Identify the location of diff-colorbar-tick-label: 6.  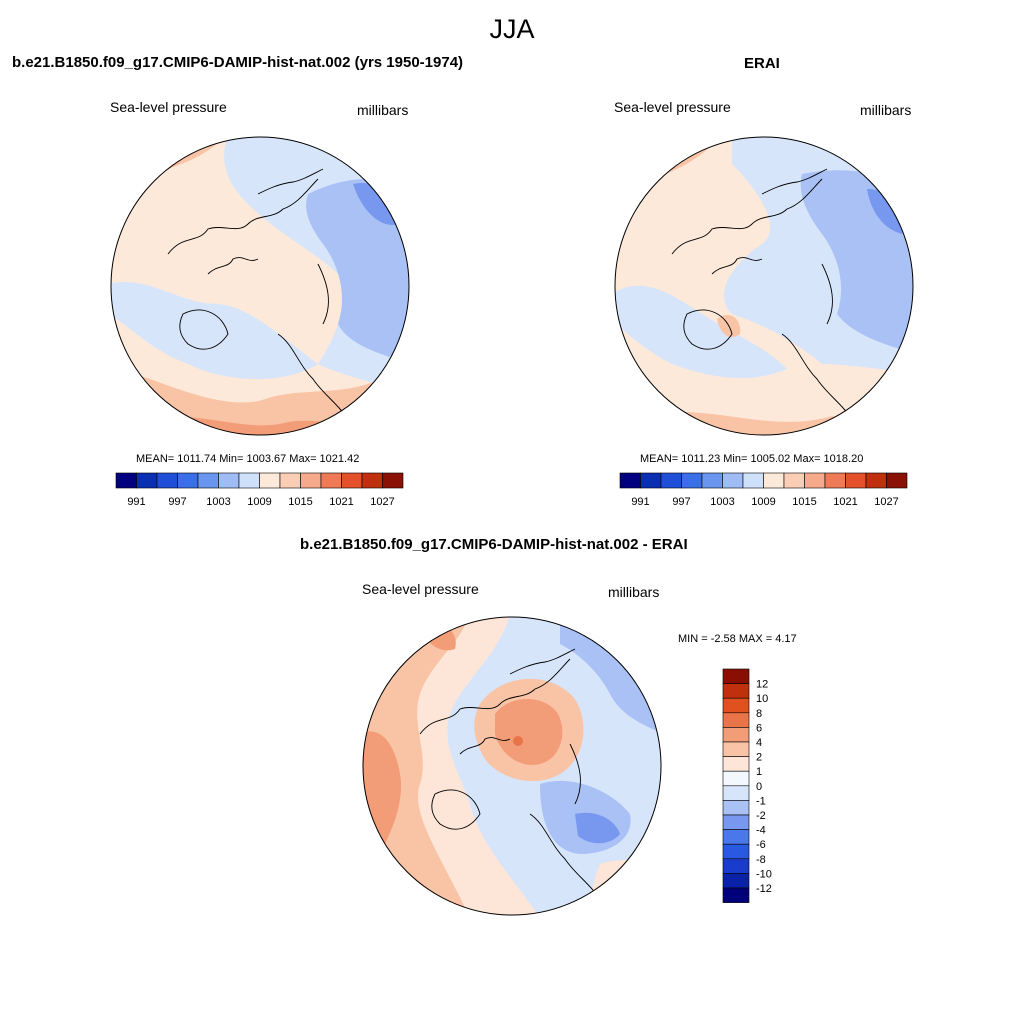
(759, 728).